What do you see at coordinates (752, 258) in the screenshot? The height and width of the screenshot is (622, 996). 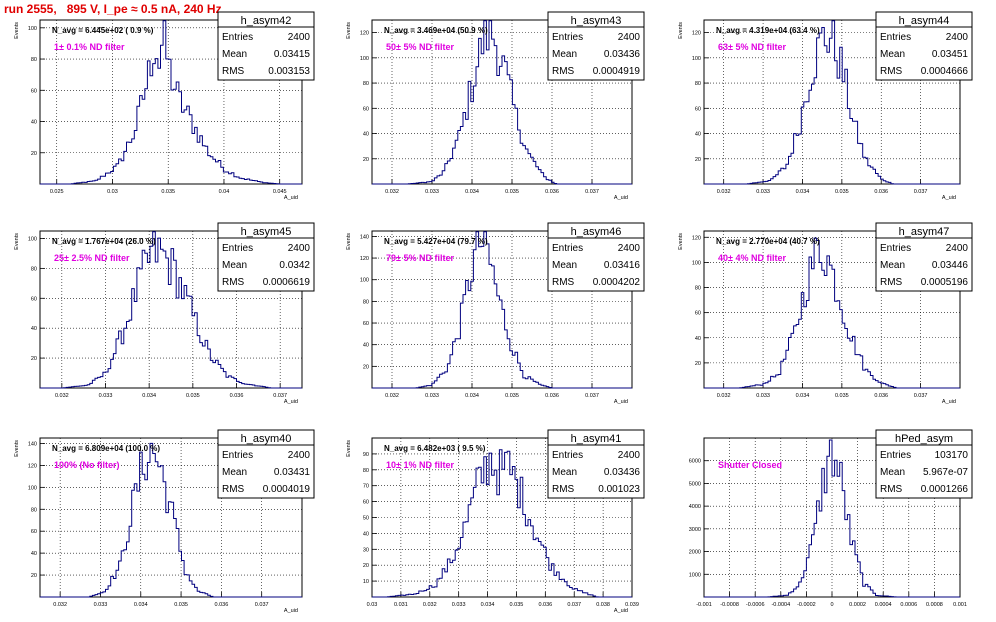 I see `filter-annotation: 40± 4% ND filter` at bounding box center [752, 258].